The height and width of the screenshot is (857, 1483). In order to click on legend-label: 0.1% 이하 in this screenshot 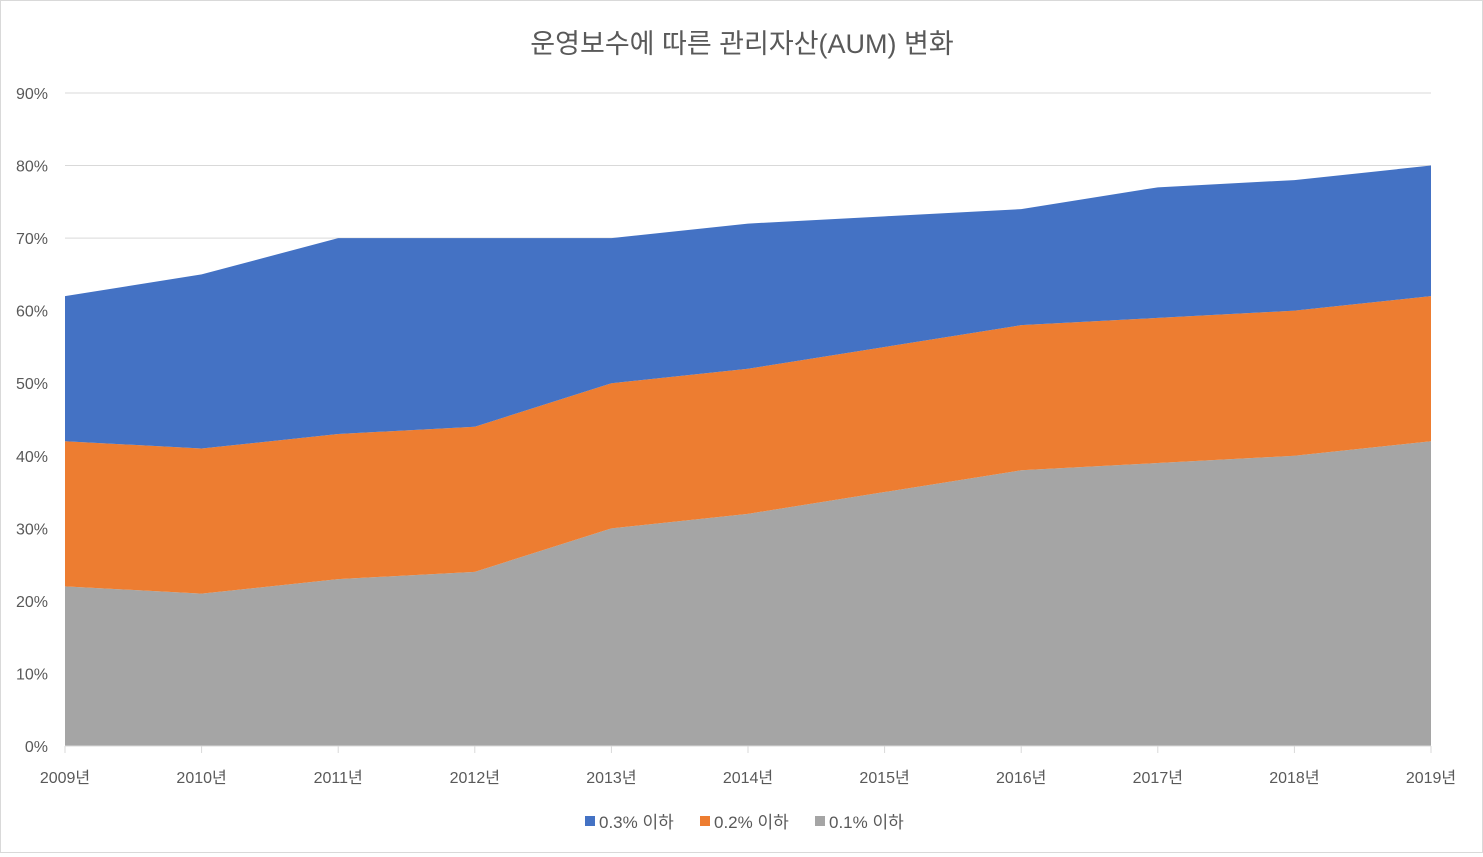, I will do `click(866, 822)`.